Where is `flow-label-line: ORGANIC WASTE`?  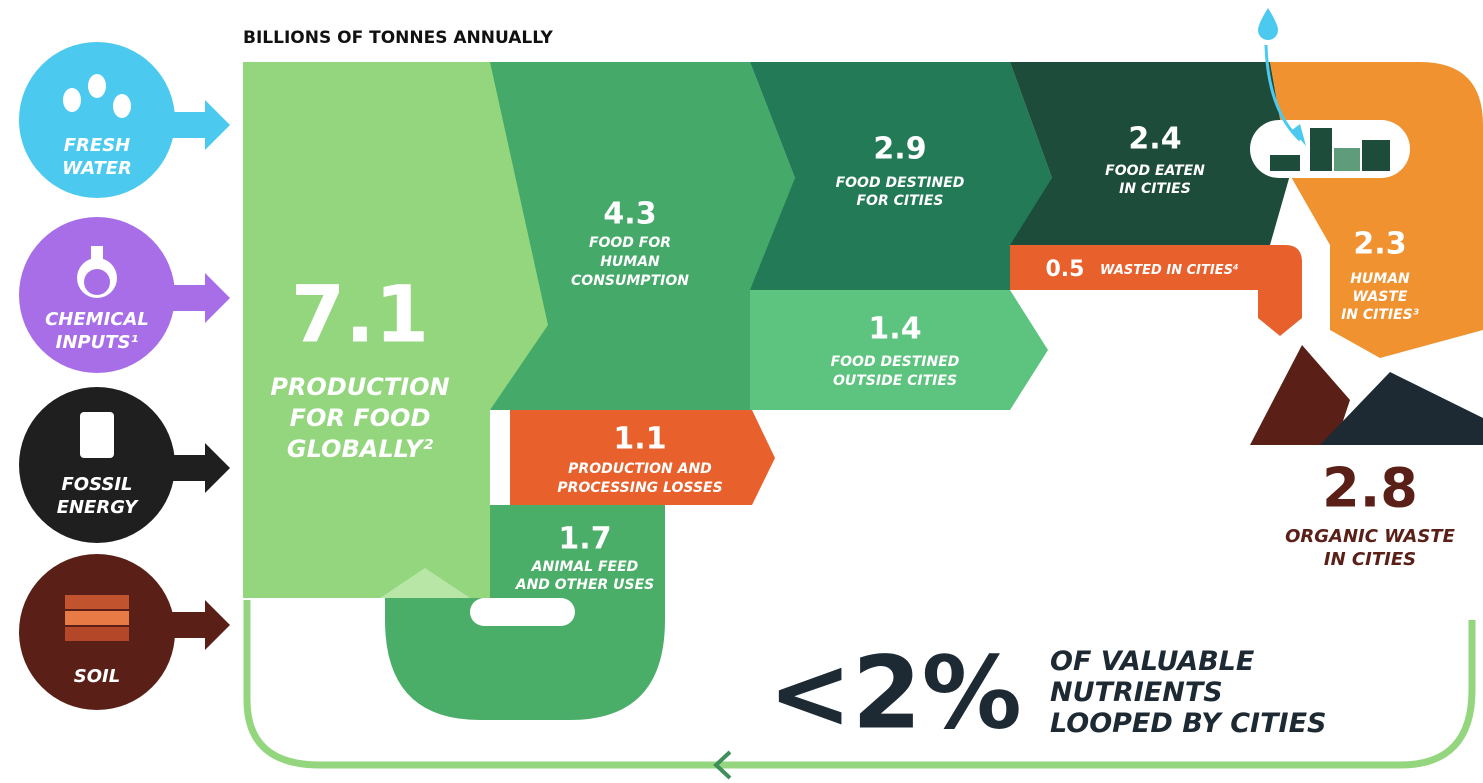 flow-label-line: ORGANIC WASTE is located at coordinates (1370, 536).